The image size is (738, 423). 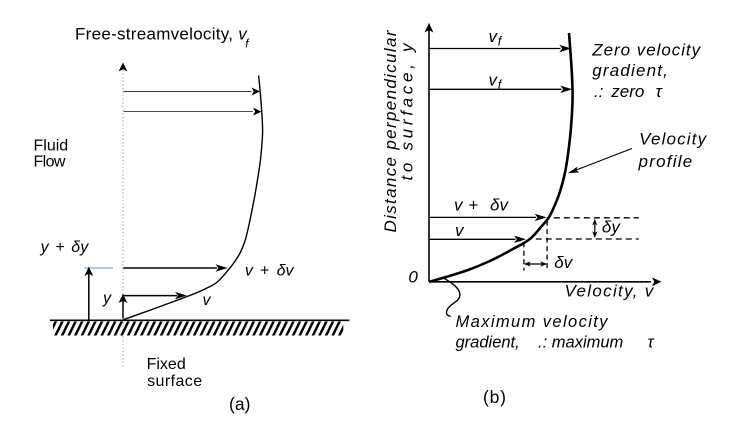 What do you see at coordinates (630, 70) in the screenshot?
I see `svg-text: gradient,` at bounding box center [630, 70].